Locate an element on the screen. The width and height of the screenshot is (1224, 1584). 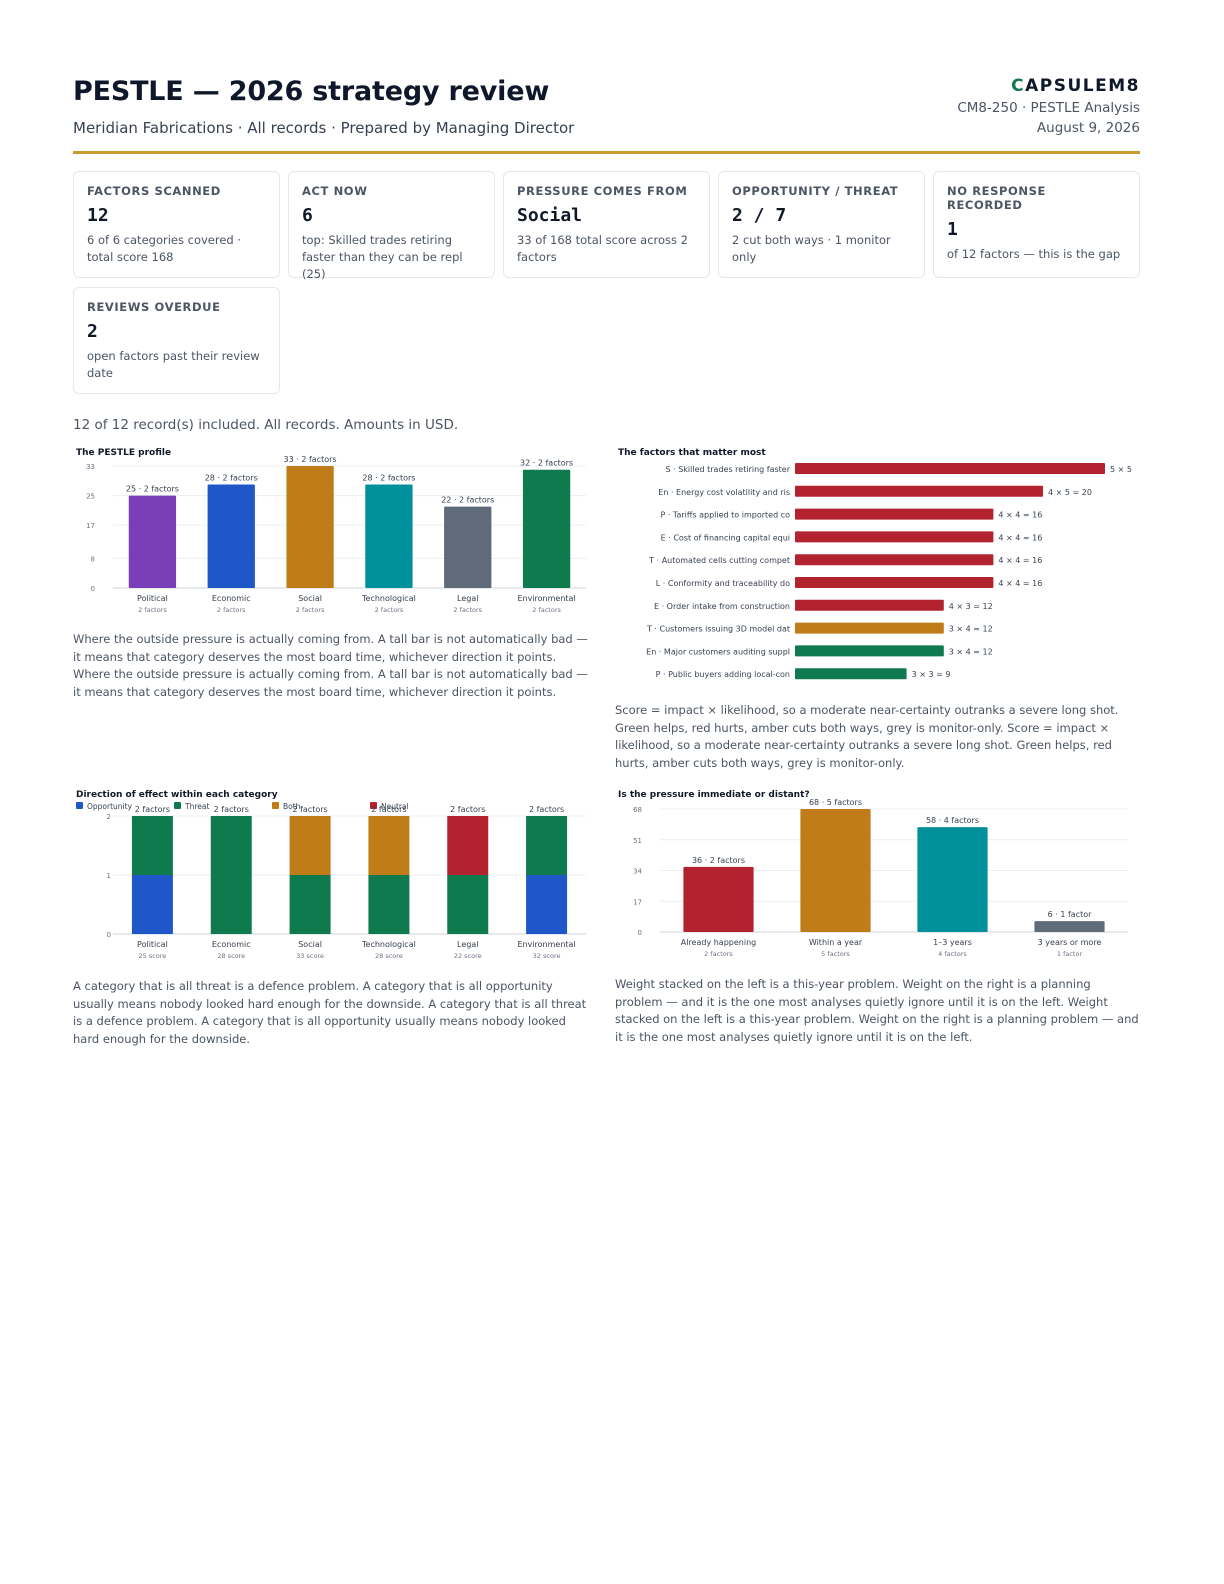
factor-score-label: 4 × 3 = 12 is located at coordinates (971, 606).